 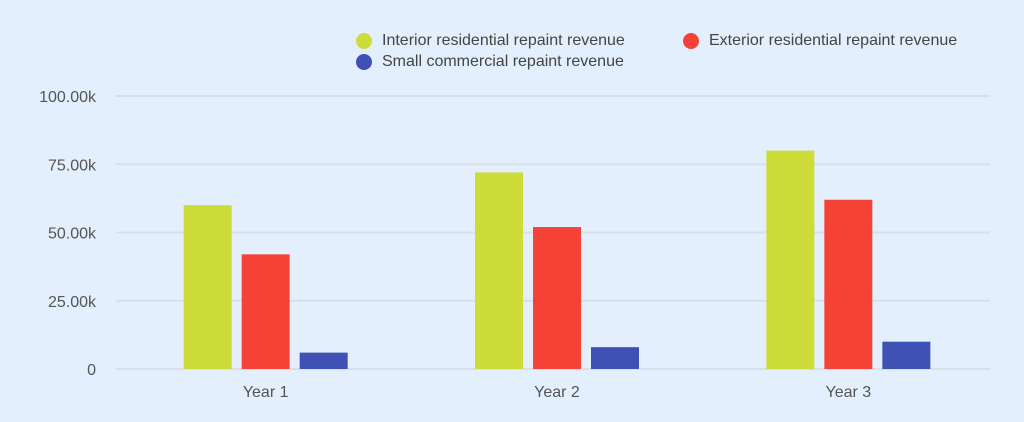 What do you see at coordinates (848, 392) in the screenshot?
I see `x-tick-label: Year 3` at bounding box center [848, 392].